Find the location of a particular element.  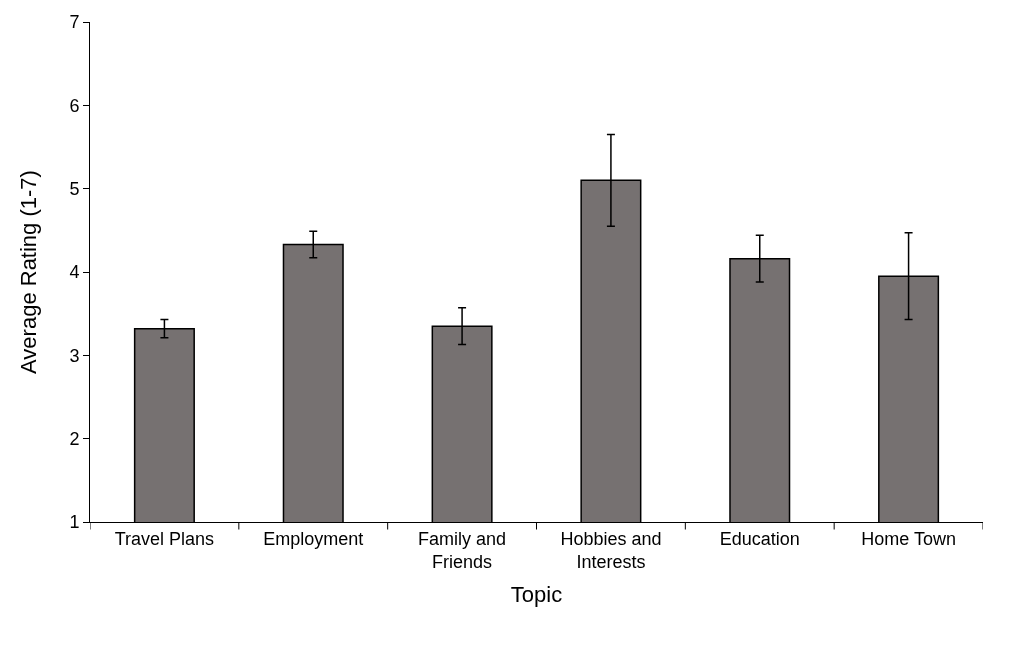

y-tick-label: 1 is located at coordinates (74, 522).